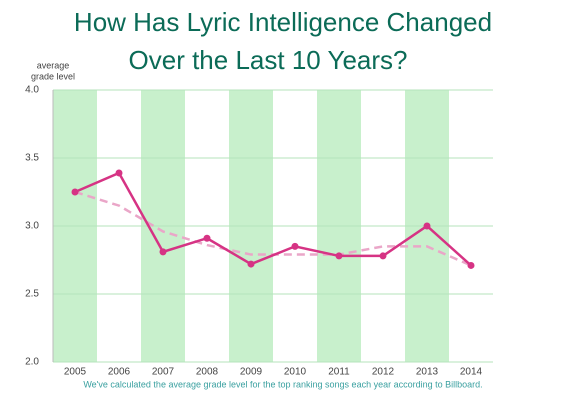 This screenshot has width=566, height=410. I want to click on x-tick-label: 2007, so click(163, 372).